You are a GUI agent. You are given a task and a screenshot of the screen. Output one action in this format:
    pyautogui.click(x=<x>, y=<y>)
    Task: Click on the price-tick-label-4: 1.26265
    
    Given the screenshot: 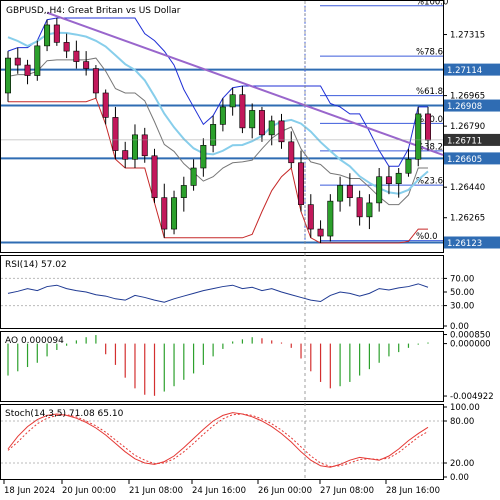 What is the action you would take?
    pyautogui.click(x=467, y=219)
    